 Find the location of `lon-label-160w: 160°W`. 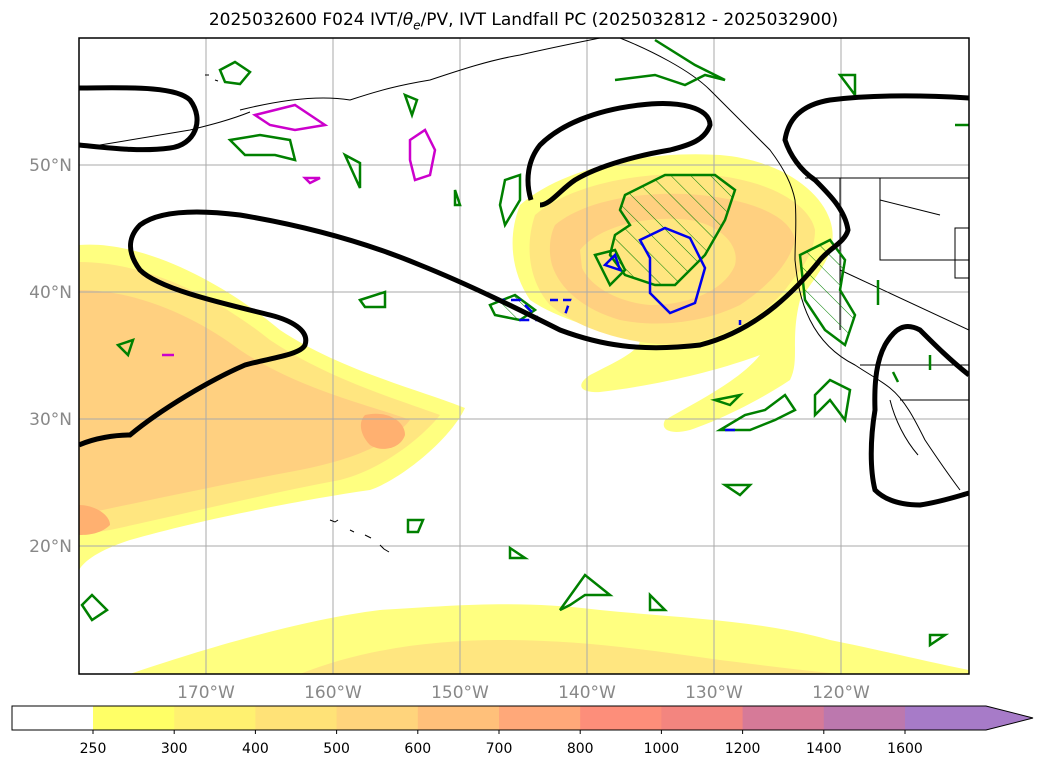

lon-label-160w: 160°W is located at coordinates (333, 693).